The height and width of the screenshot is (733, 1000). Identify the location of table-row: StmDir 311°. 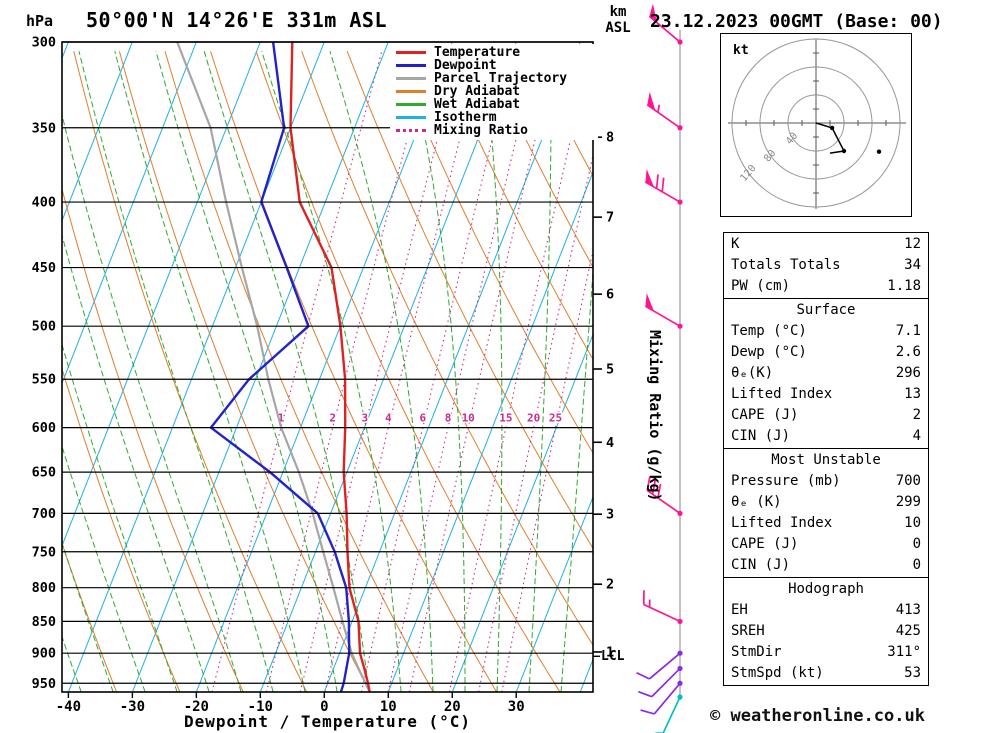
(826, 652).